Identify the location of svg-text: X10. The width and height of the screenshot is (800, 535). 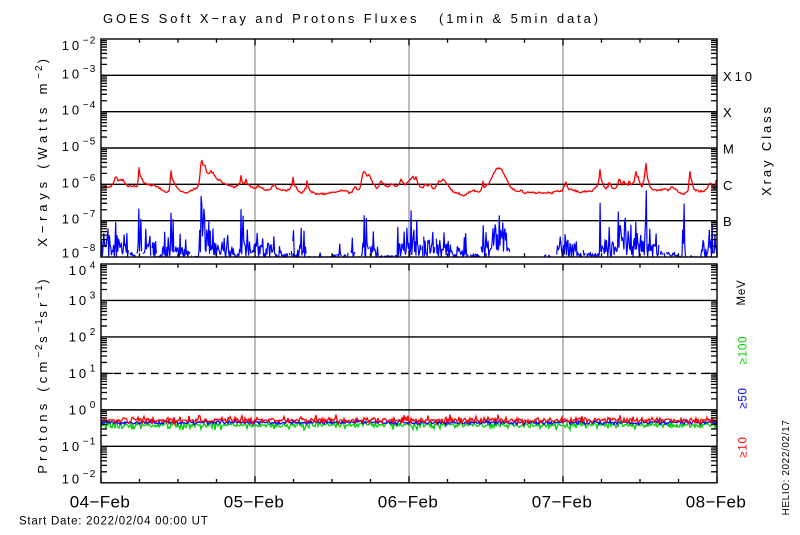
(739, 76).